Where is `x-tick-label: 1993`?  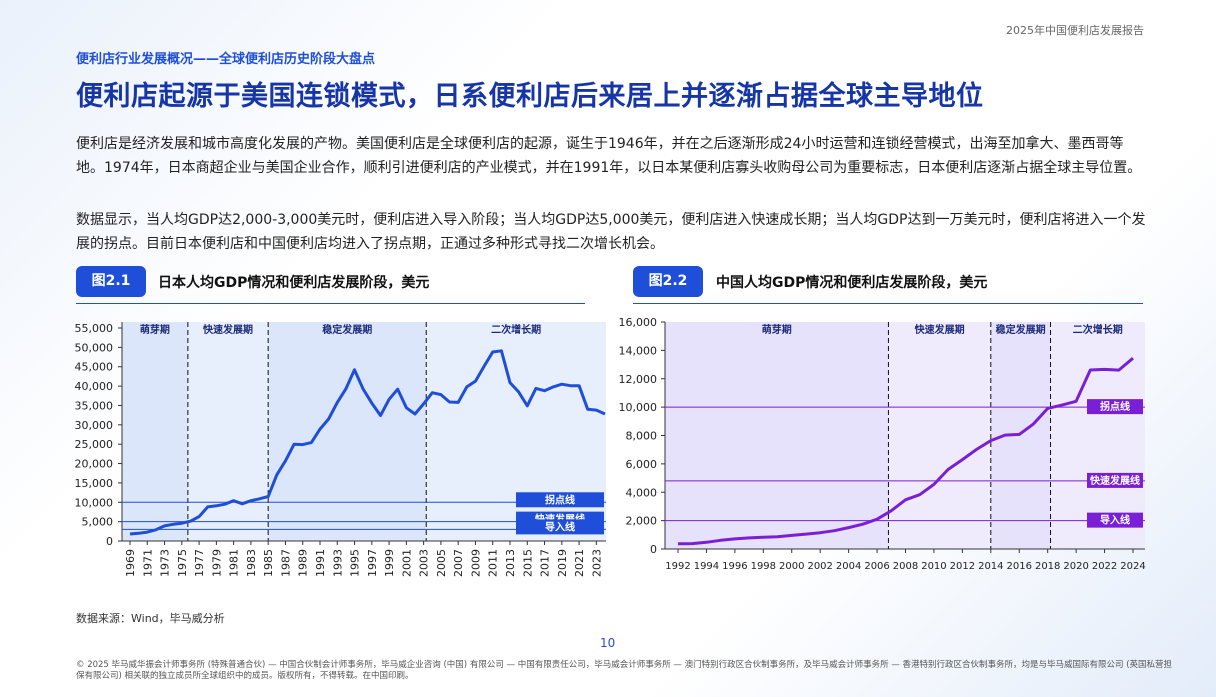
x-tick-label: 1993 is located at coordinates (337, 563).